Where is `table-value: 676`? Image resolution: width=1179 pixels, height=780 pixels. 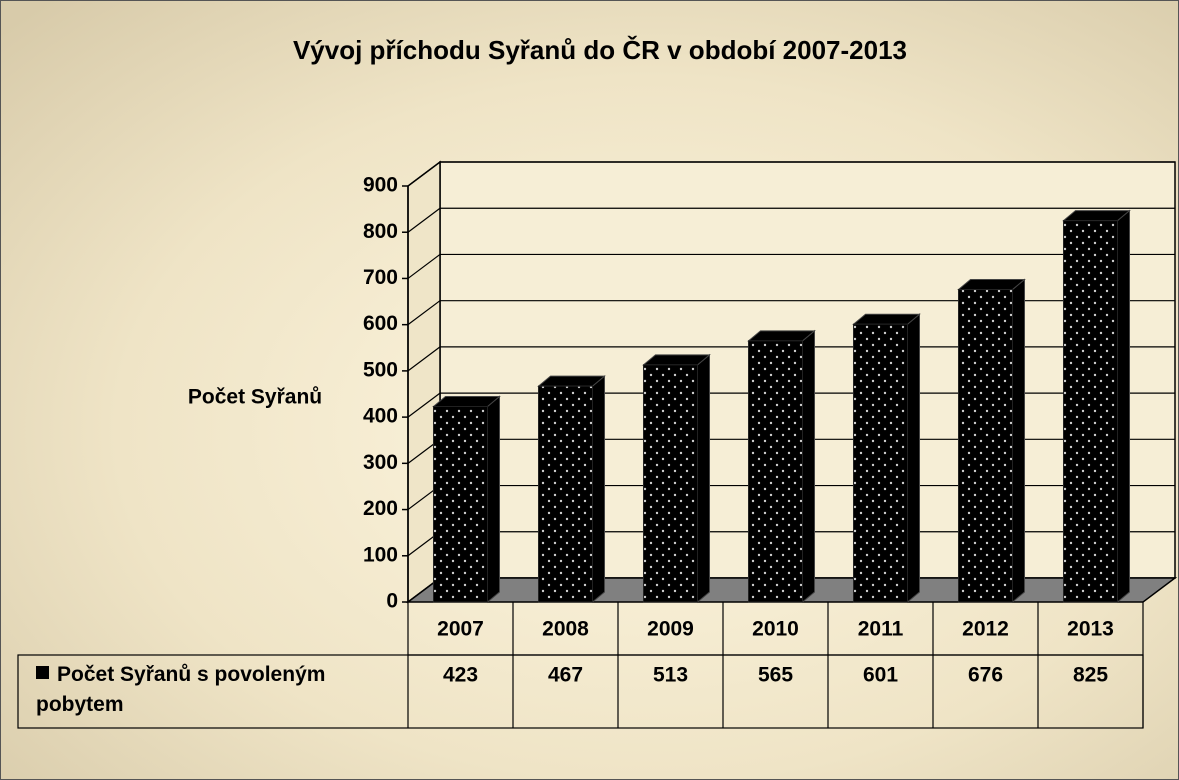
table-value: 676 is located at coordinates (985, 675).